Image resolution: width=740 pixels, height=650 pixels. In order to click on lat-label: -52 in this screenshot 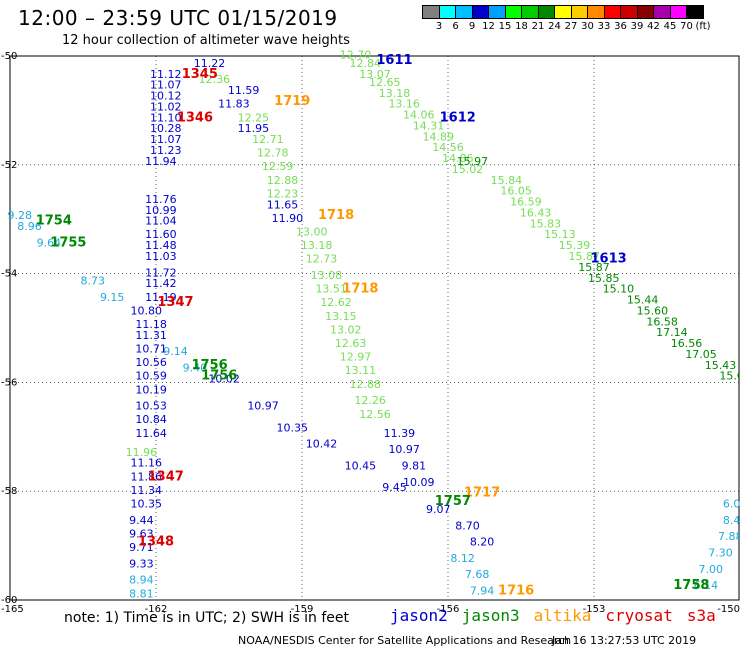, I will do `click(9, 165)`.